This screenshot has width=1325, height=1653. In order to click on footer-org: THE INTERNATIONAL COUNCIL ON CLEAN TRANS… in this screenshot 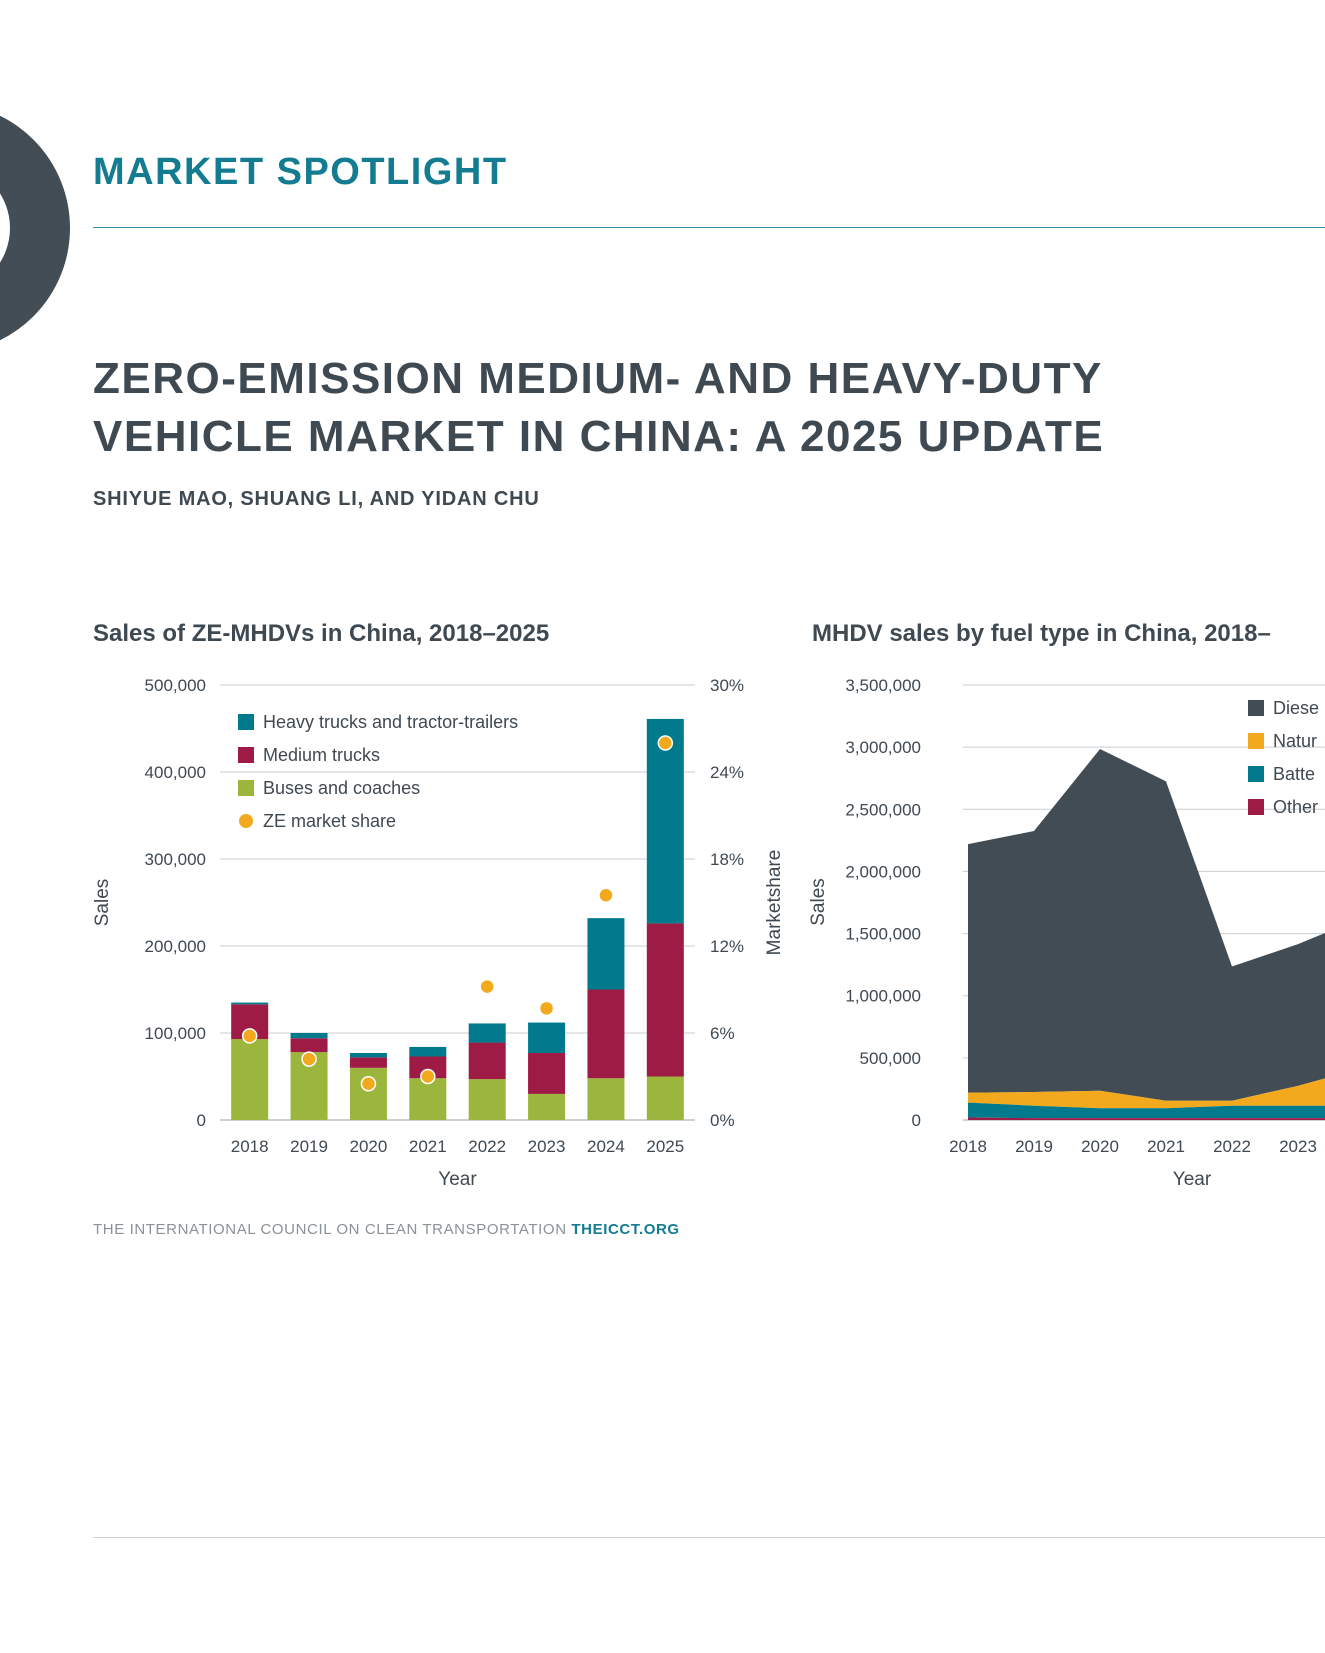, I will do `click(330, 1229)`.